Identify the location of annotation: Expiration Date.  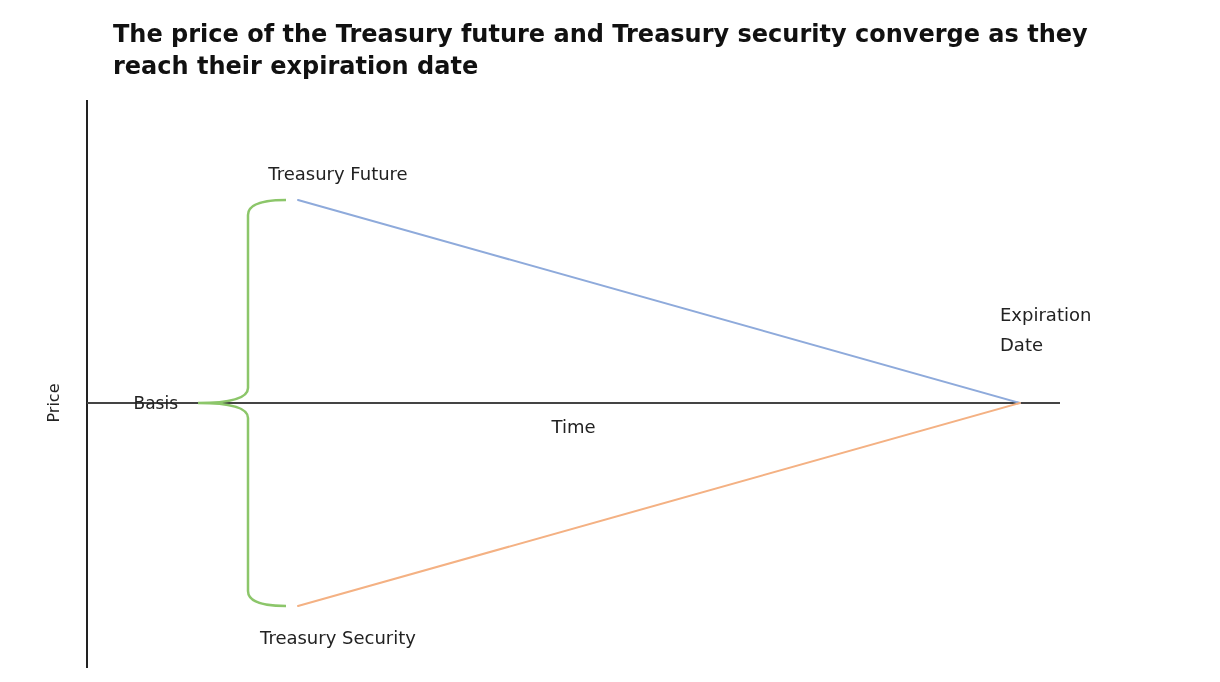
(1046, 329).